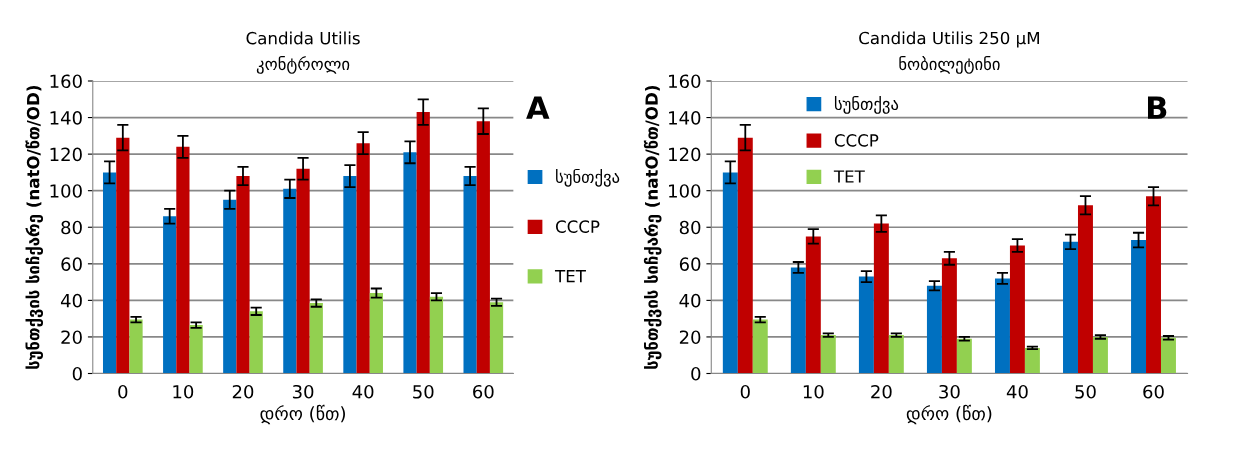 Image resolution: width=1237 pixels, height=450 pixels. I want to click on chart-subtitle: ნობილეტინი, so click(949, 64).